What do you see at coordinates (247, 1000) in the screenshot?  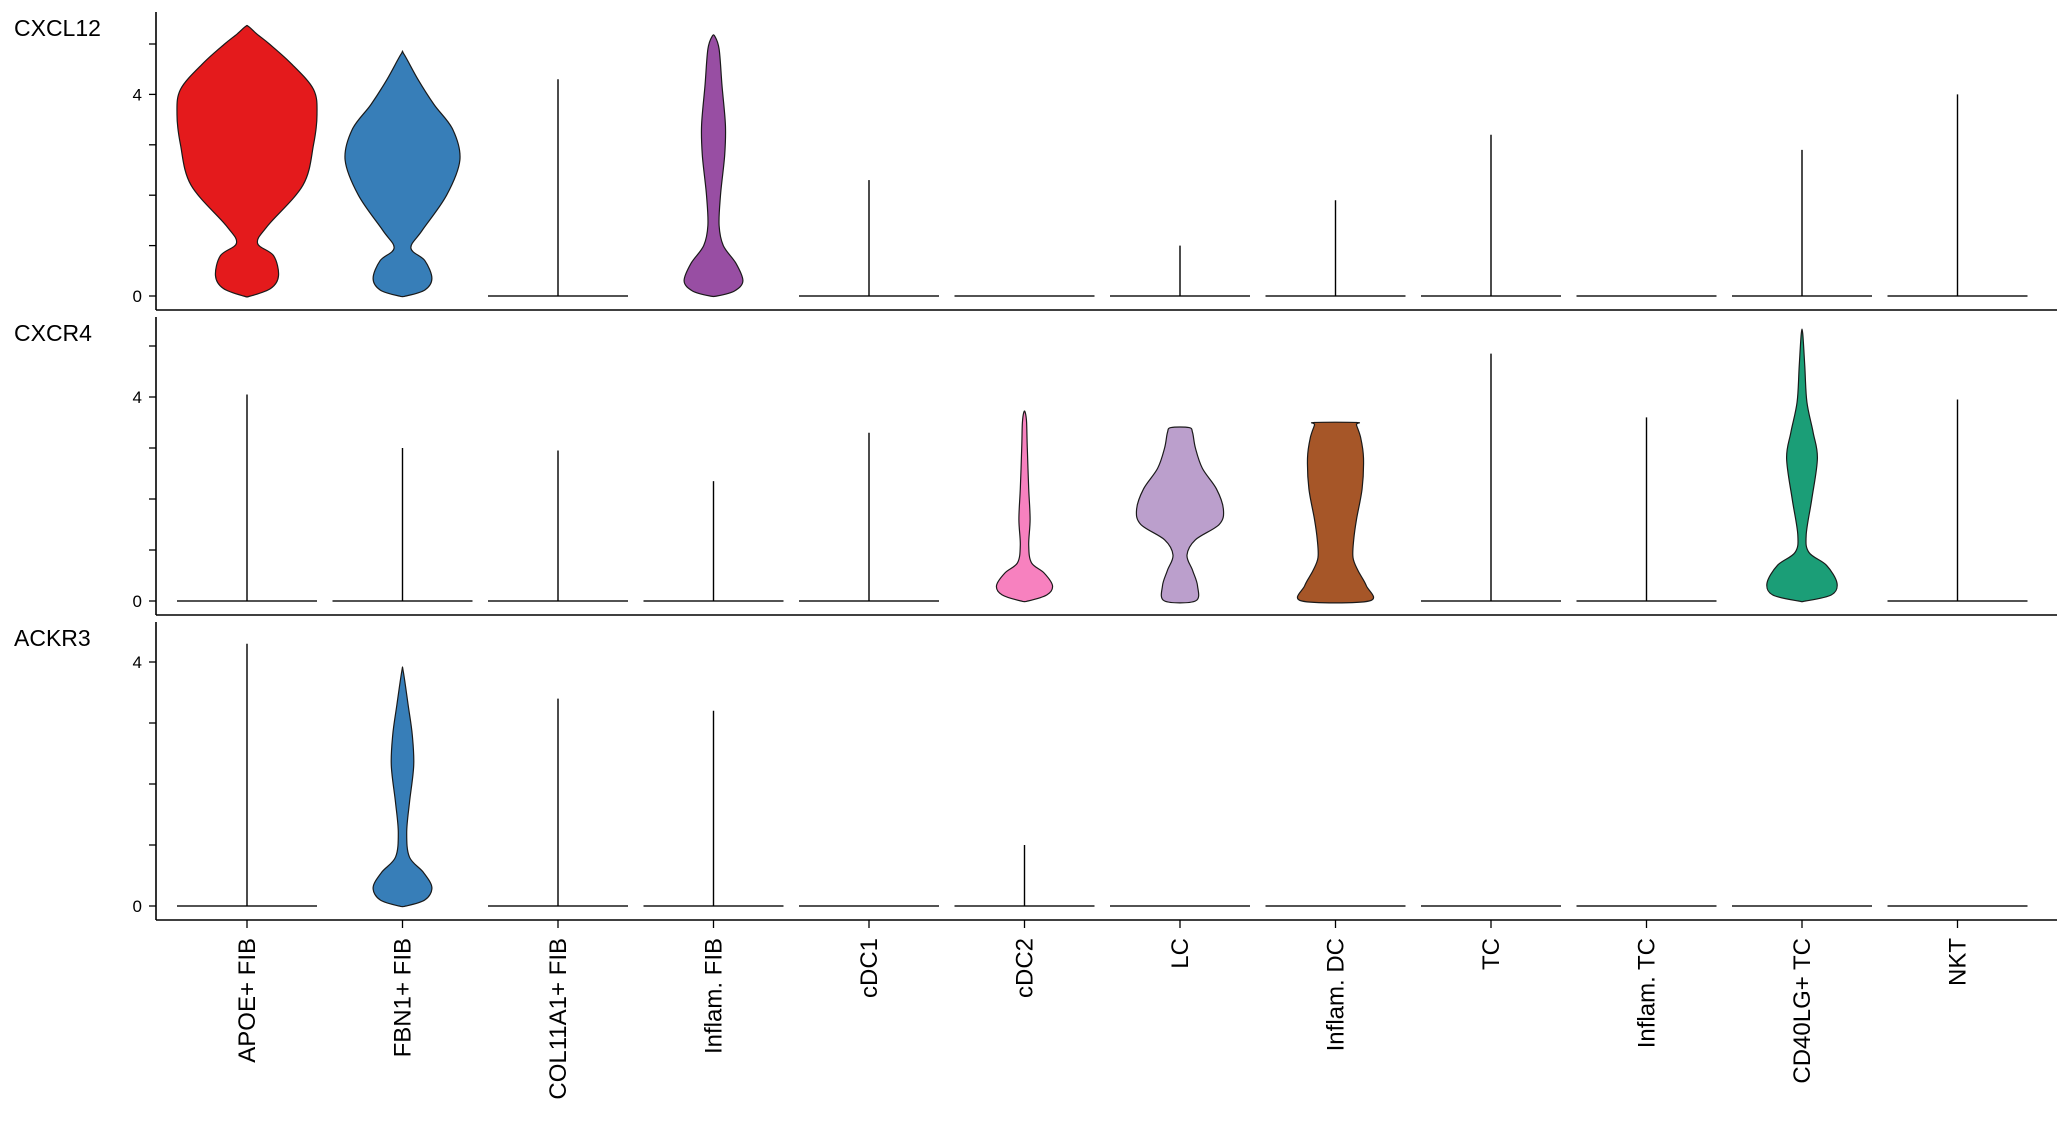 I see `x-tick-label-apoe-fib: APOE+ FIB` at bounding box center [247, 1000].